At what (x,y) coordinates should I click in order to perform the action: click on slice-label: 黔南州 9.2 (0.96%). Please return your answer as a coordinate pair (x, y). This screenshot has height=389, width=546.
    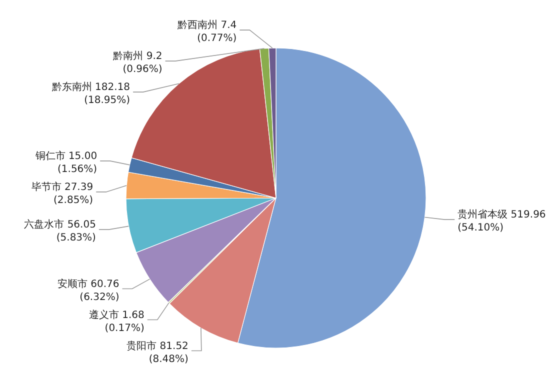
    Looking at the image, I should click on (137, 63).